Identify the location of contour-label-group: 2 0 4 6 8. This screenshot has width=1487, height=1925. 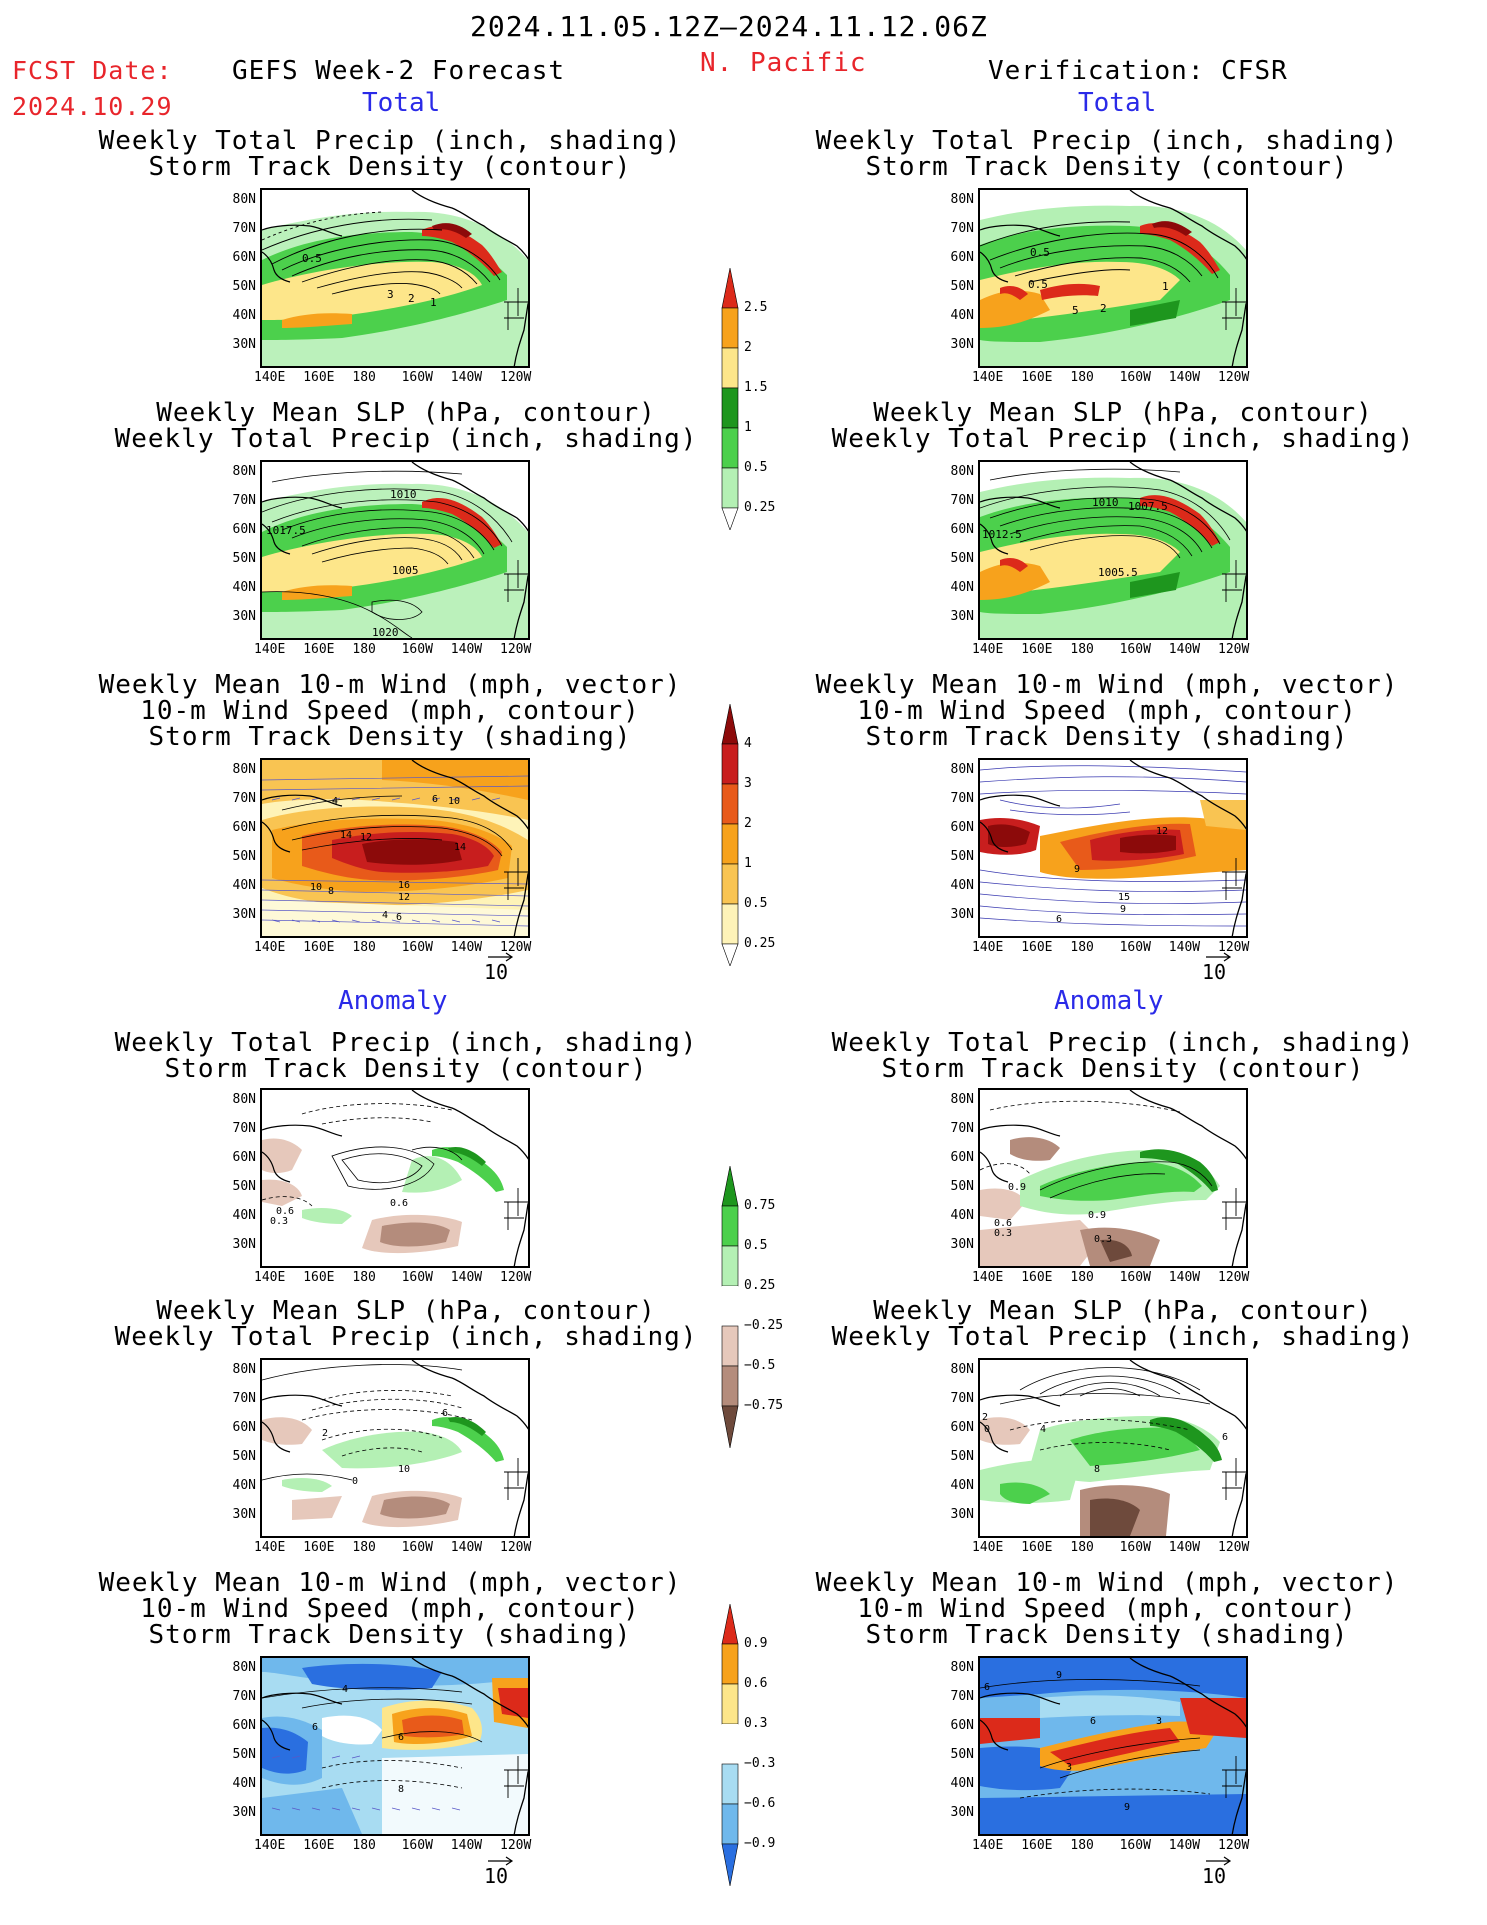
(1105, 1443).